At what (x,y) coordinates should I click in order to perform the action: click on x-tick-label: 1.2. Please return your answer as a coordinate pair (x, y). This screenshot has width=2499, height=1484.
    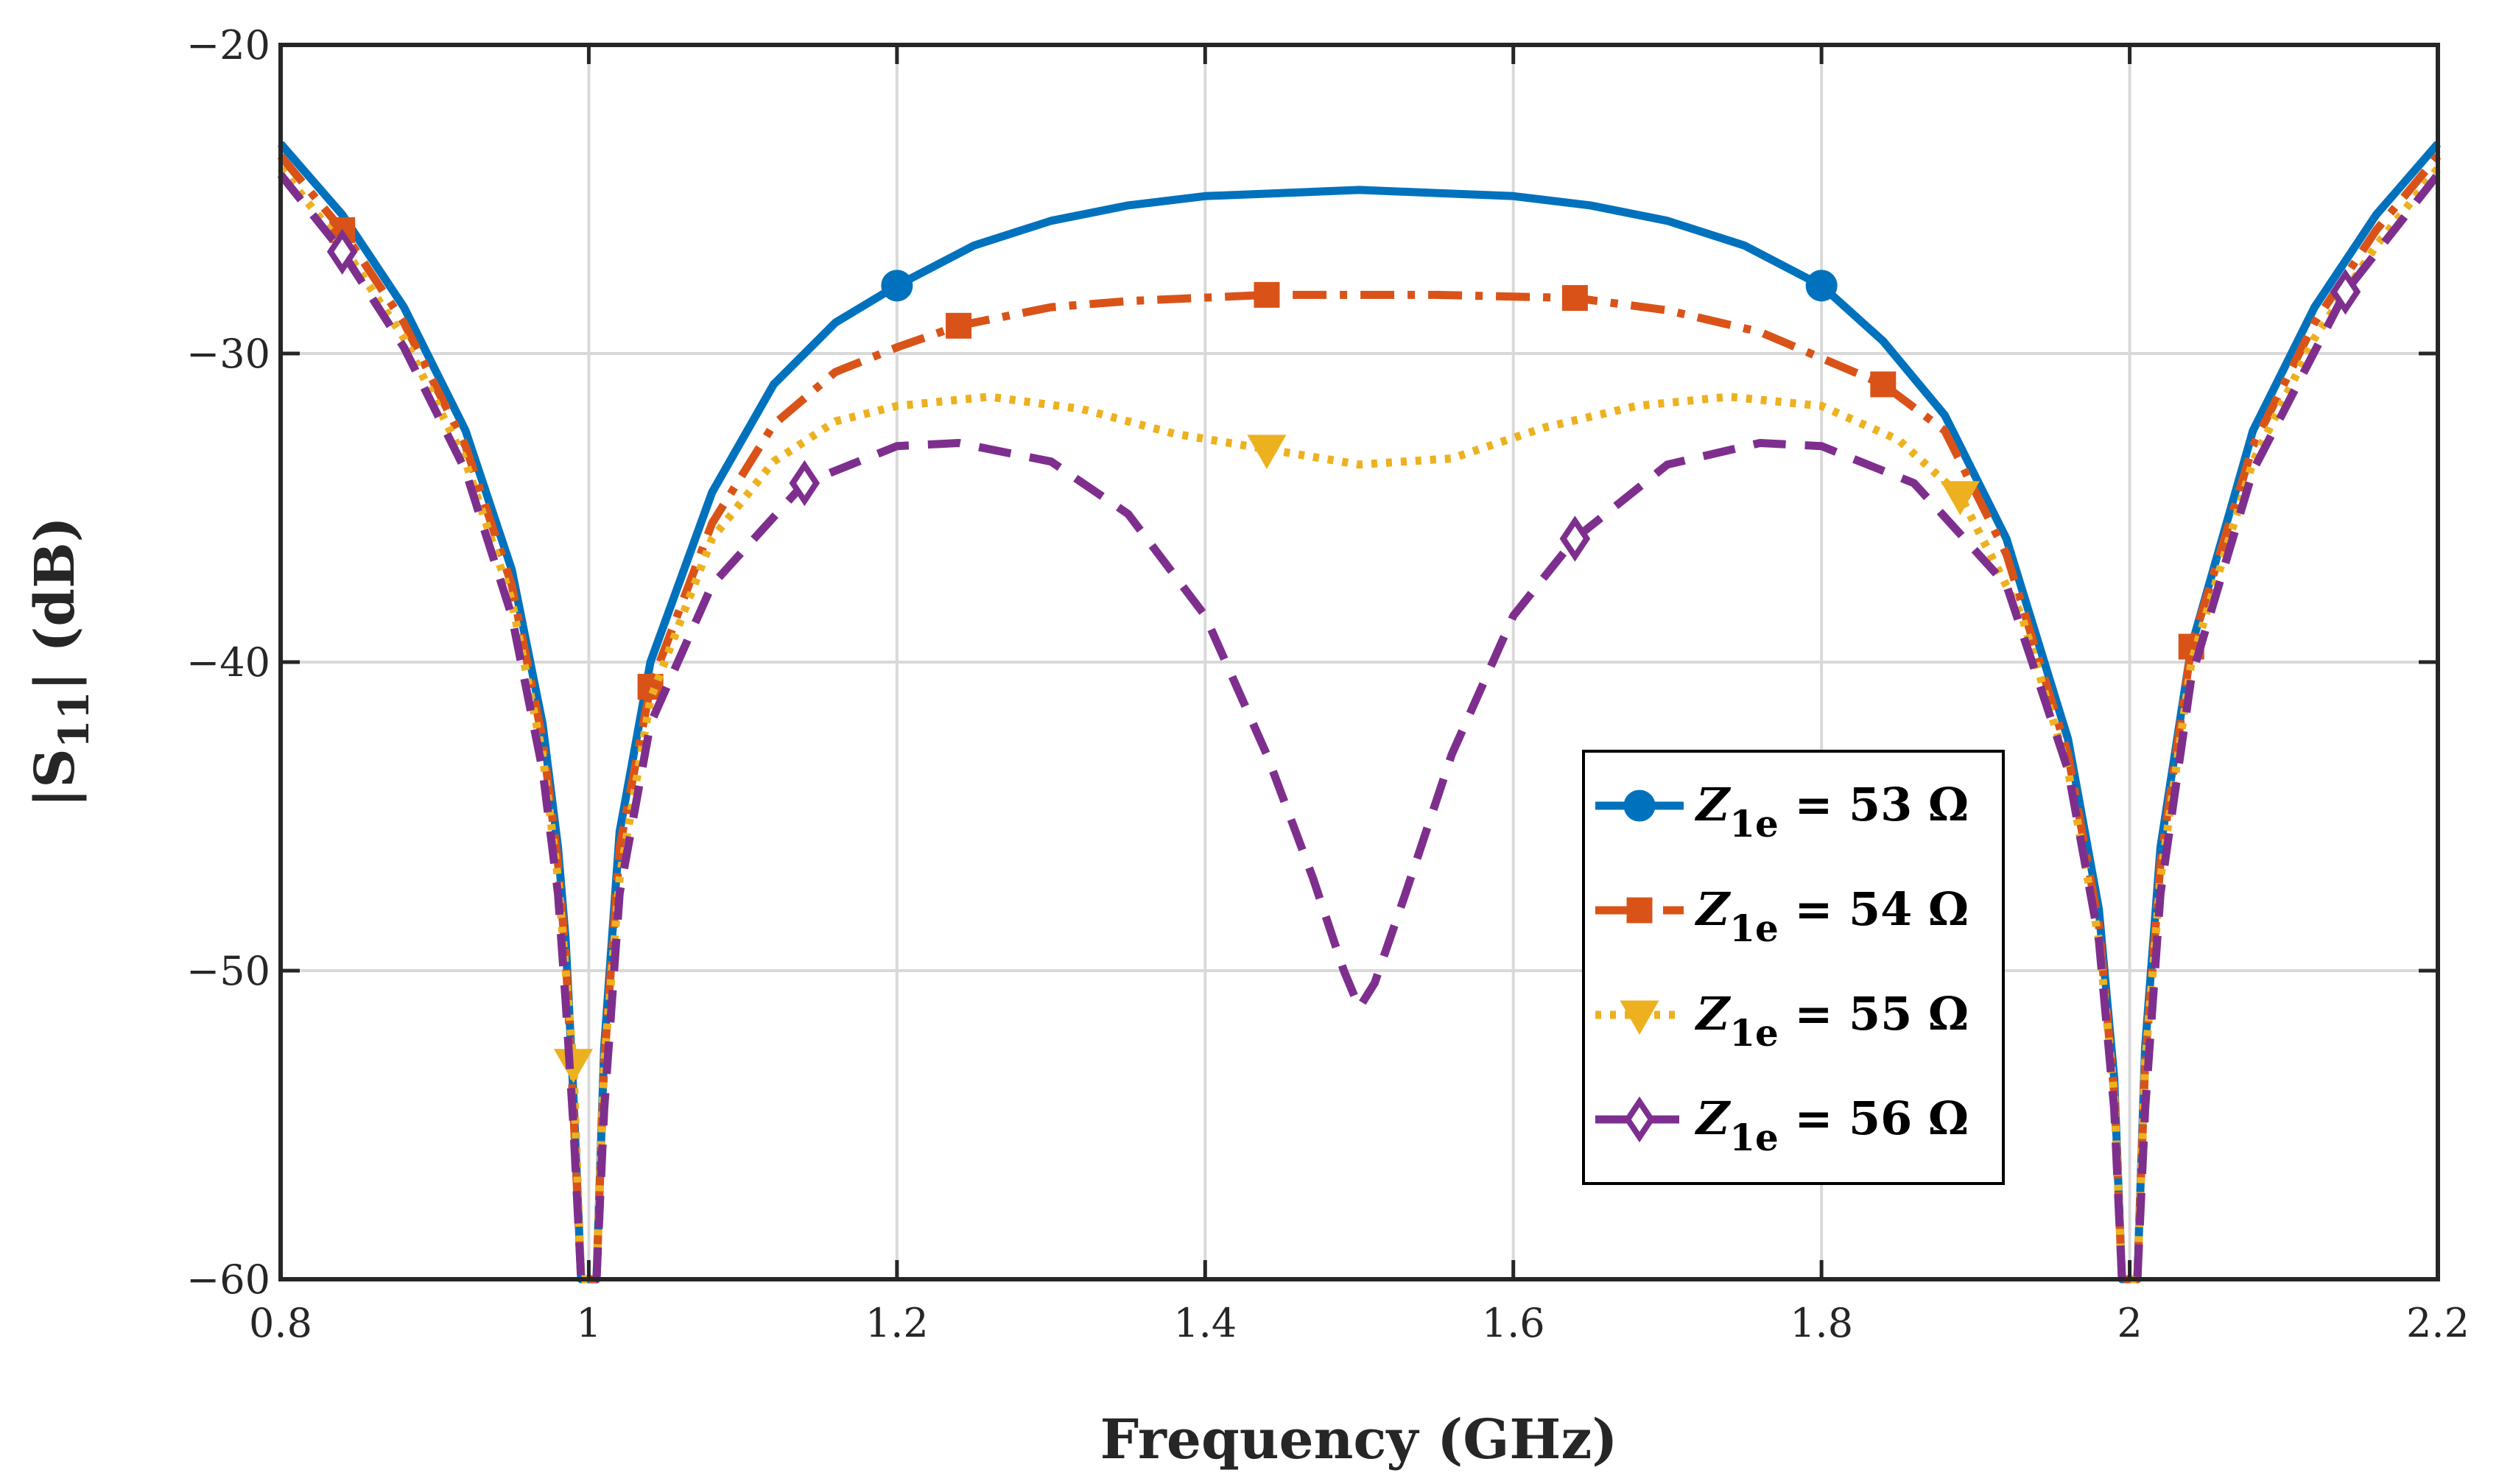
    Looking at the image, I should click on (897, 1323).